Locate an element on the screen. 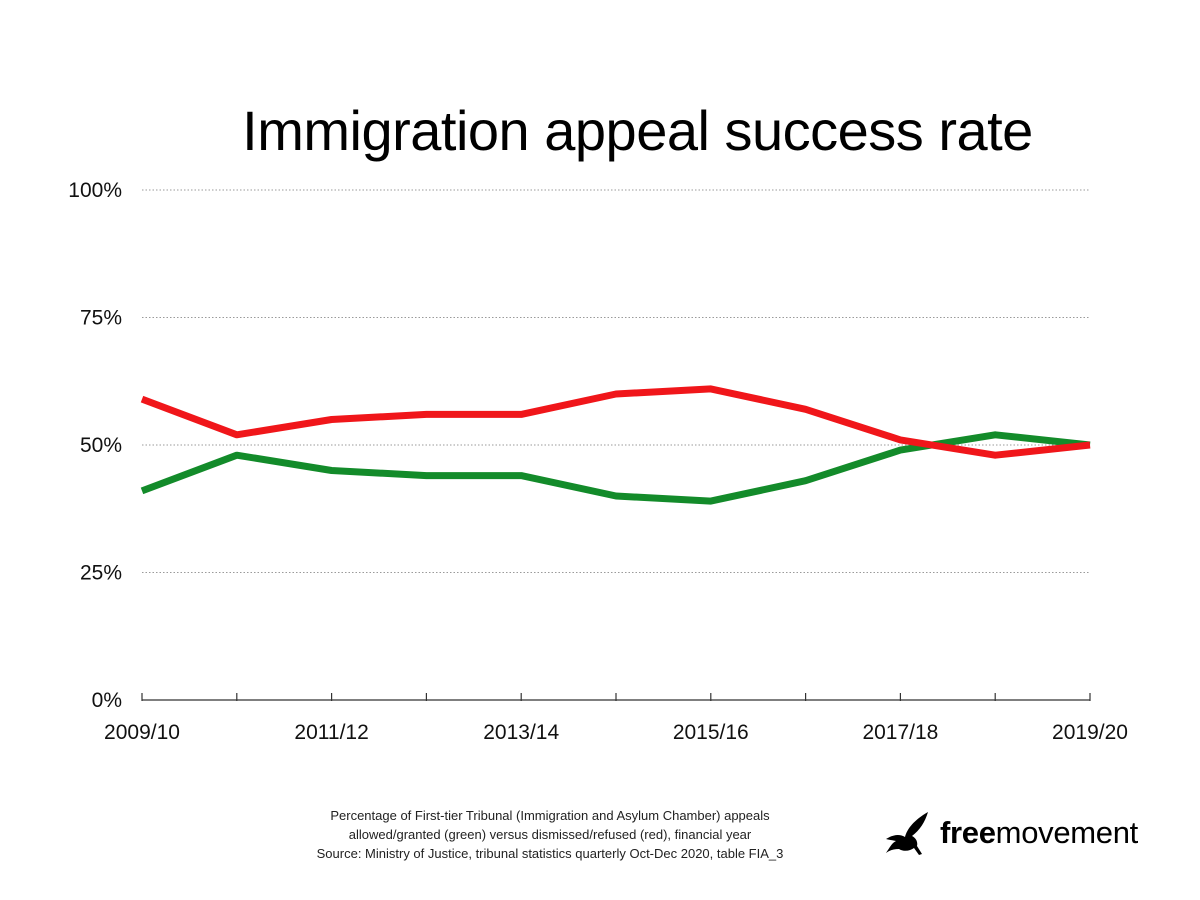 The height and width of the screenshot is (900, 1200). y-tick-label: 50% is located at coordinates (101, 445).